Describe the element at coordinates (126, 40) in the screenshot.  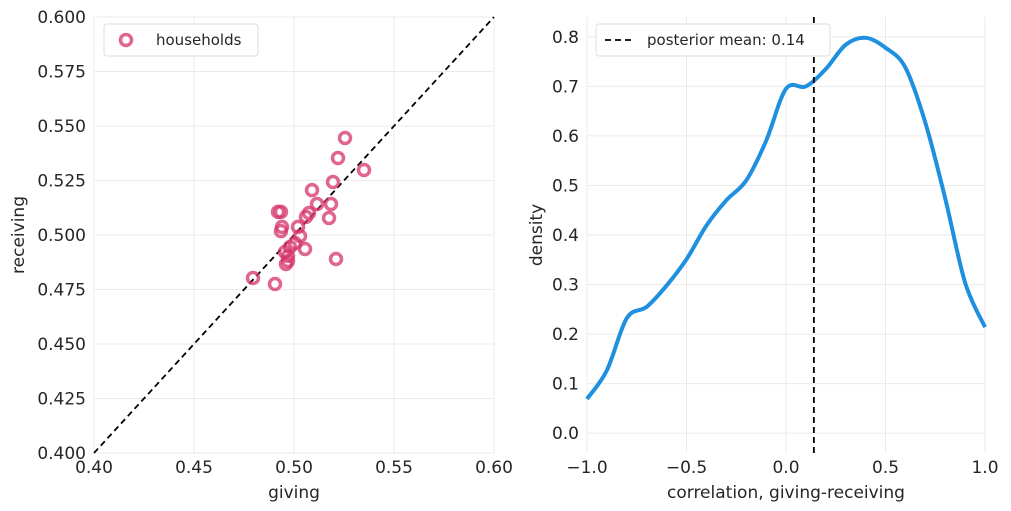
I see `legend-marker` at that location.